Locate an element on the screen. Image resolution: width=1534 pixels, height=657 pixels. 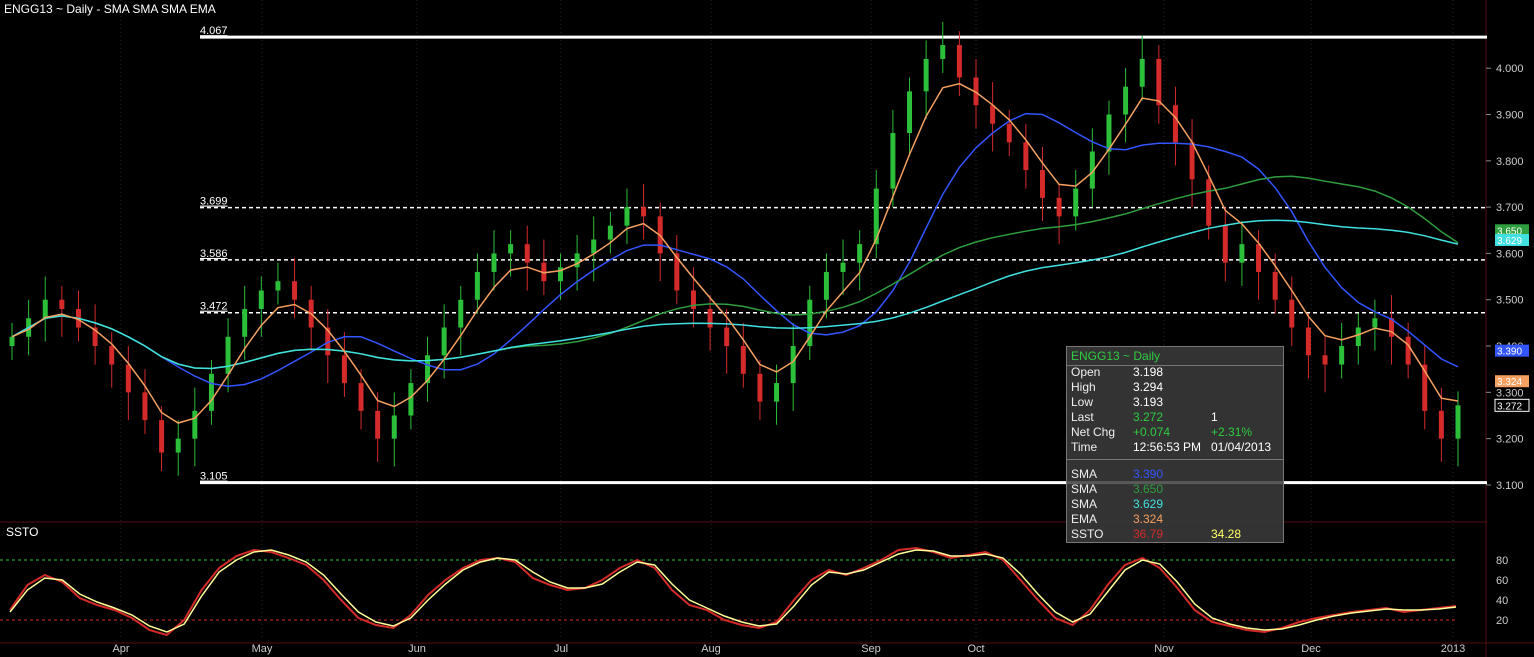
tooltip-extra: +2.31% is located at coordinates (1232, 432).